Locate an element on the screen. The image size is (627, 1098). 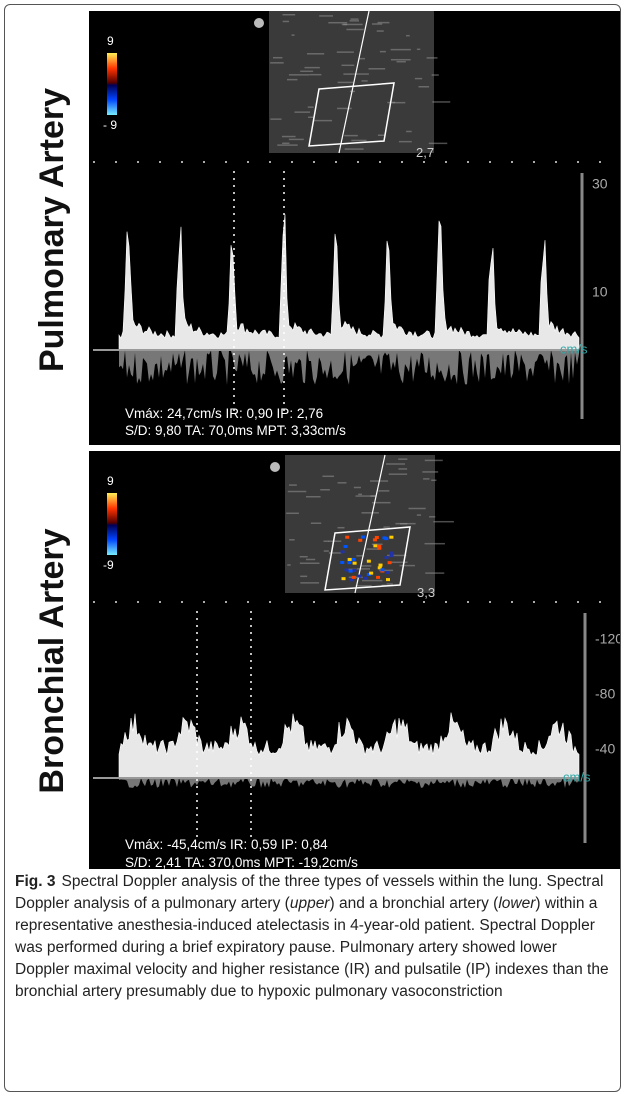
caption-text: upper is located at coordinates (309, 903).